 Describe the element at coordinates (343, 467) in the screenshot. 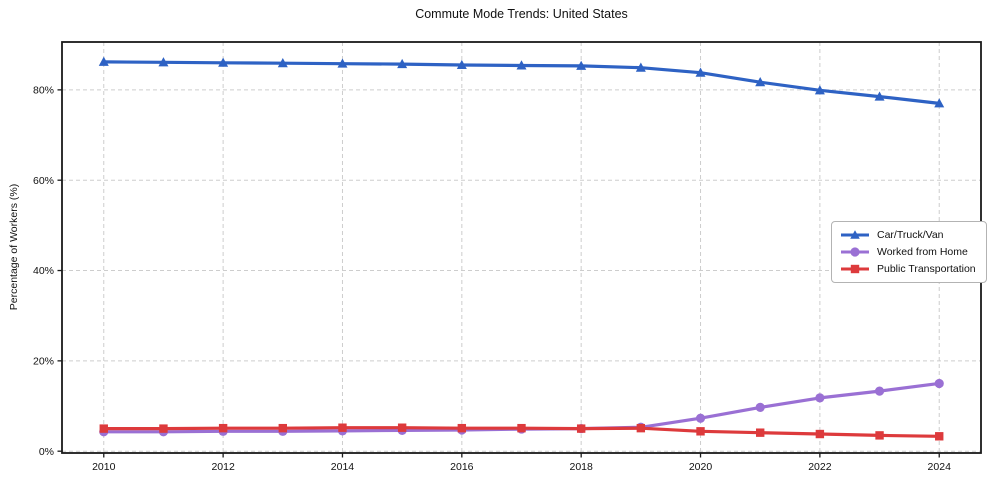

I see `x-tick-label: 2014` at that location.